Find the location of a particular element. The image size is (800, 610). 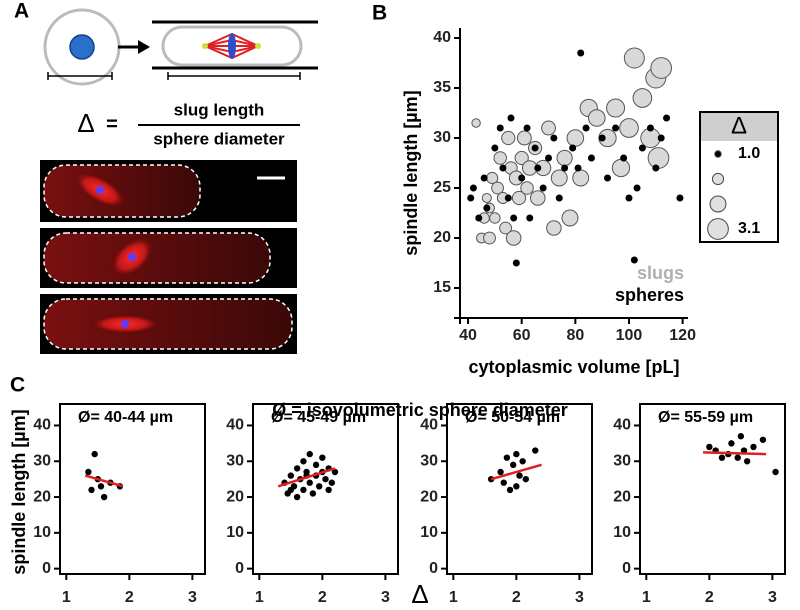

legend-label: spheres is located at coordinates (649, 295).